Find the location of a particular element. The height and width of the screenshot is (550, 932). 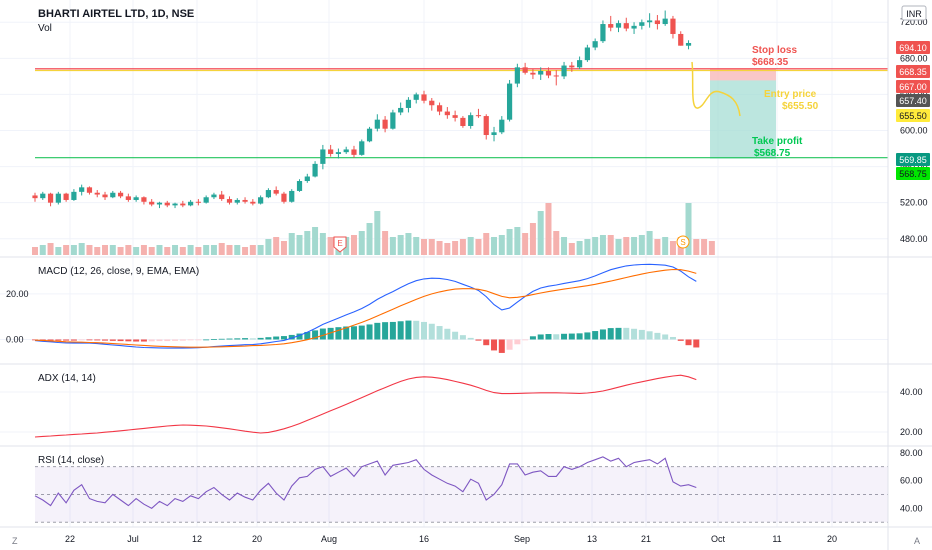

price-tag-label: 568.75 is located at coordinates (913, 174).